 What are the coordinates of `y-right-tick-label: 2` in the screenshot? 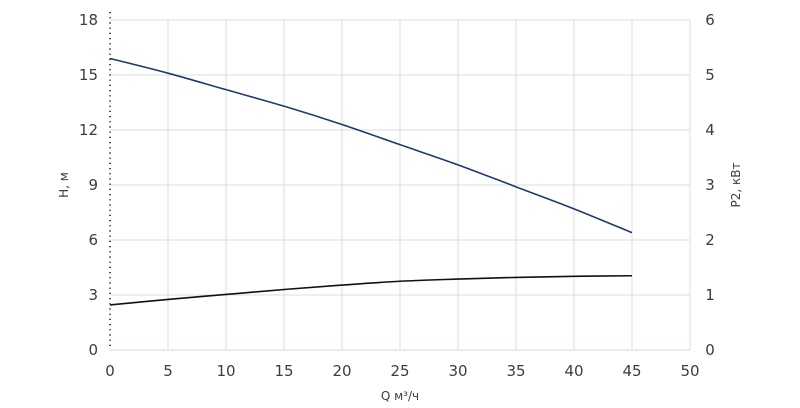 It's located at (710, 240).